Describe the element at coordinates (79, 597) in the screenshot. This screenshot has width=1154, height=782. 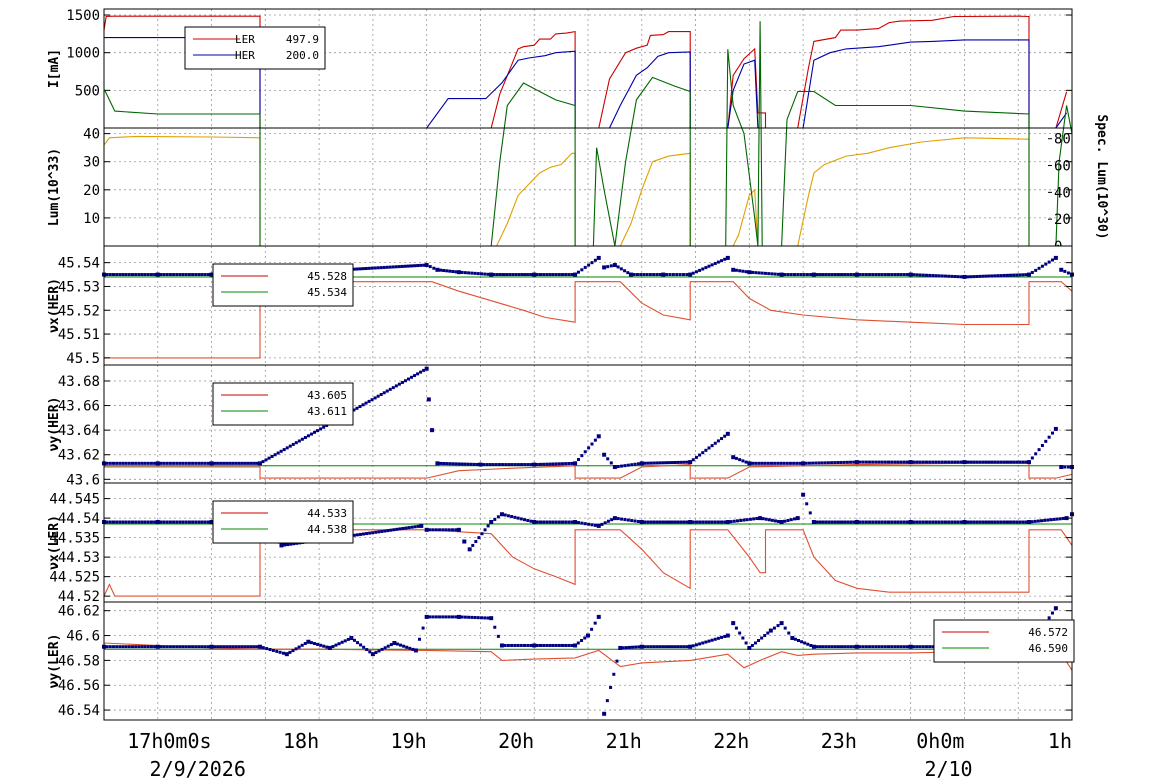
I see `y-tick-label: 44.52` at that location.